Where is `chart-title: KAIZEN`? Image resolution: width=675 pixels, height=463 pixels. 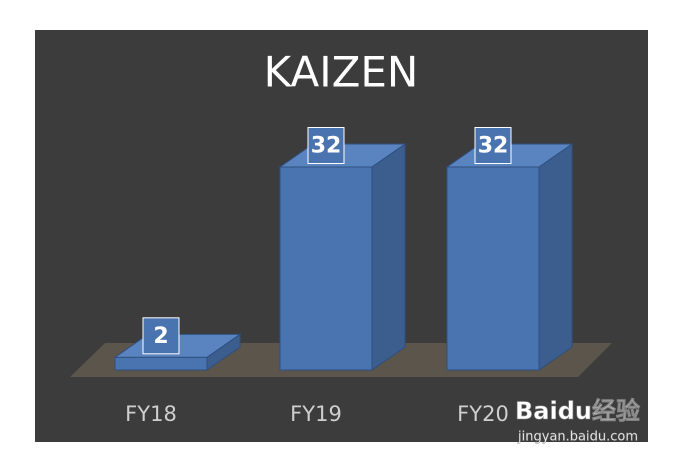 chart-title: KAIZEN is located at coordinates (341, 72).